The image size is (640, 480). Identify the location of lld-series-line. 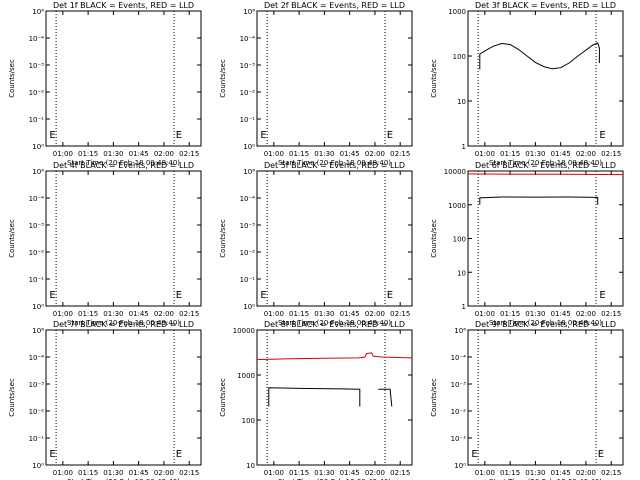
(545, 174).